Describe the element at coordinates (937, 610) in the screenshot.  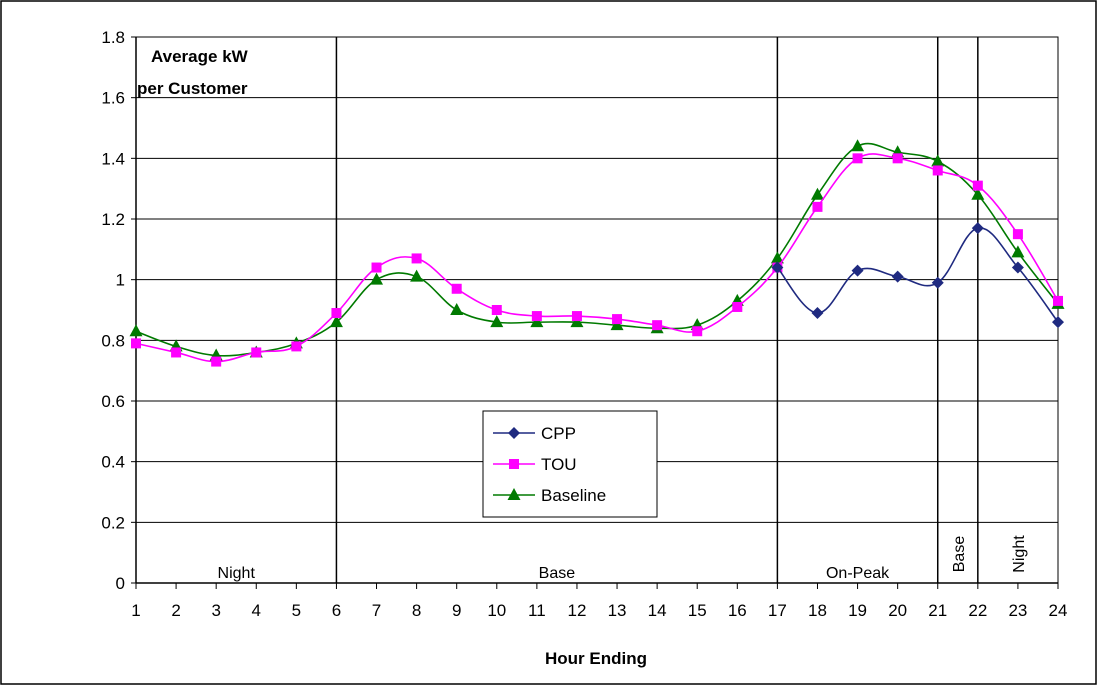
I see `x-tick-label: 21` at that location.